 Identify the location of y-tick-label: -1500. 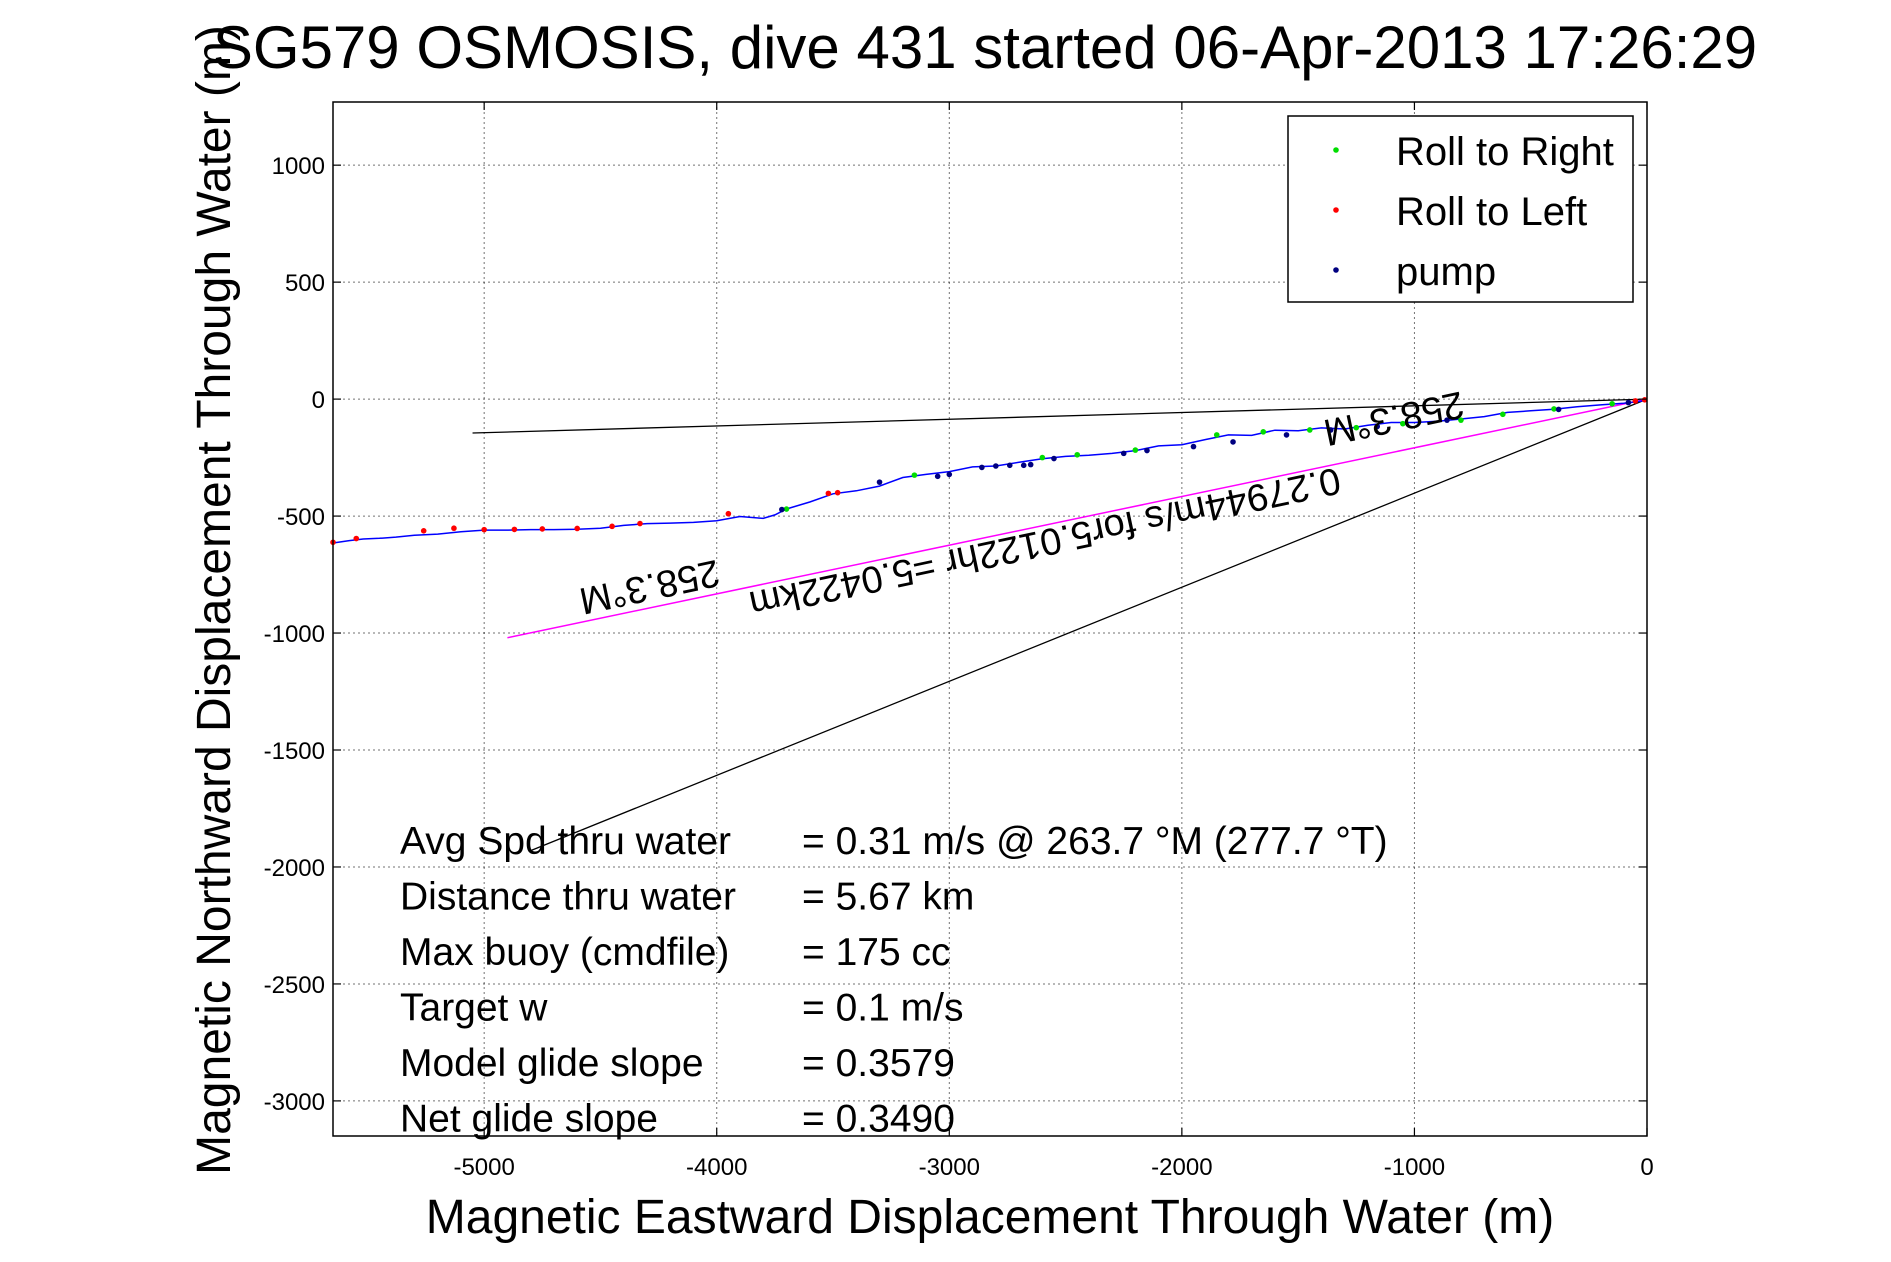
(294, 751).